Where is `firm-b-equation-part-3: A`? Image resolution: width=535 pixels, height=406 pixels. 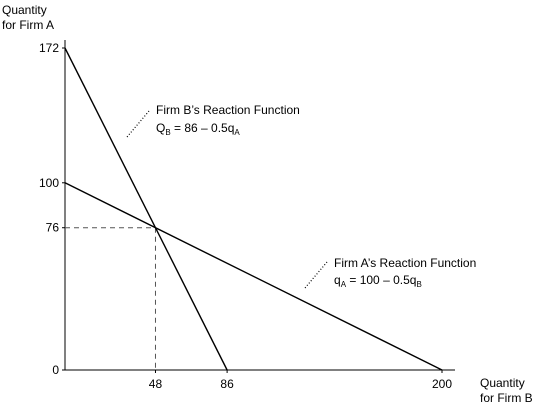 firm-b-equation-part-3: A is located at coordinates (237, 132).